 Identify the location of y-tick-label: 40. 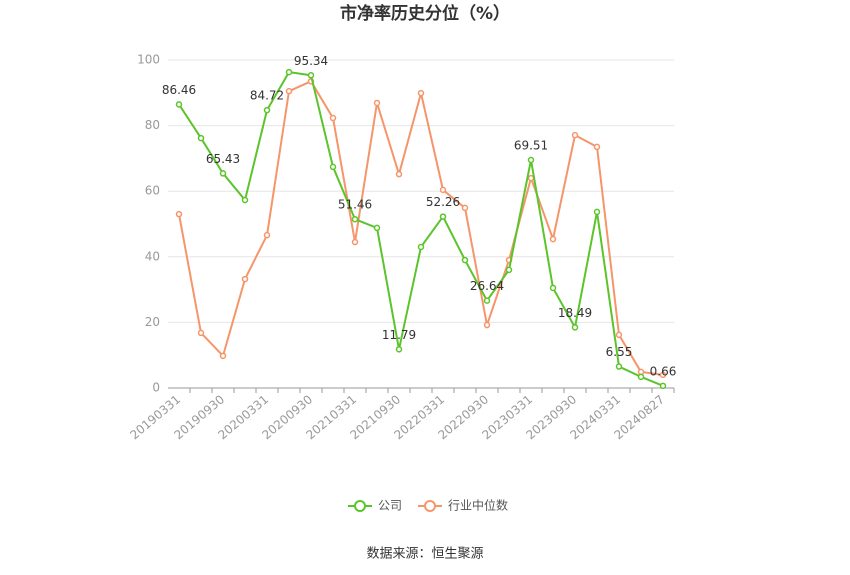
(152, 256).